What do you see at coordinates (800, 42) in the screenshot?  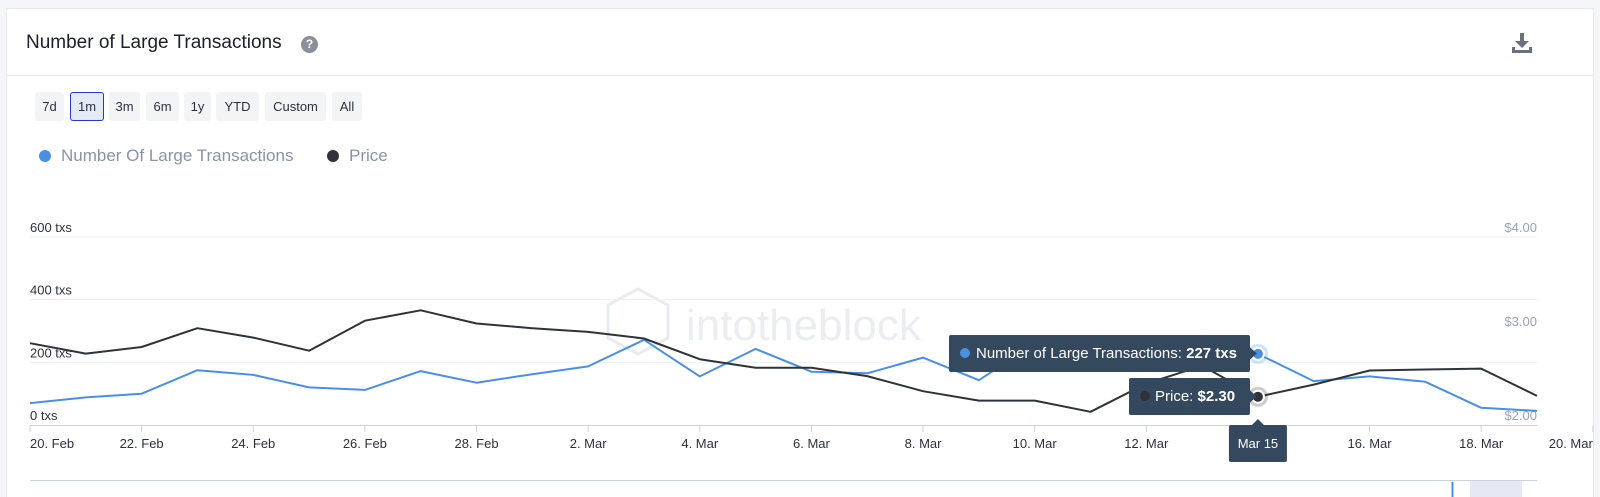 I see `card-header: Number of Large Transactions ?` at bounding box center [800, 42].